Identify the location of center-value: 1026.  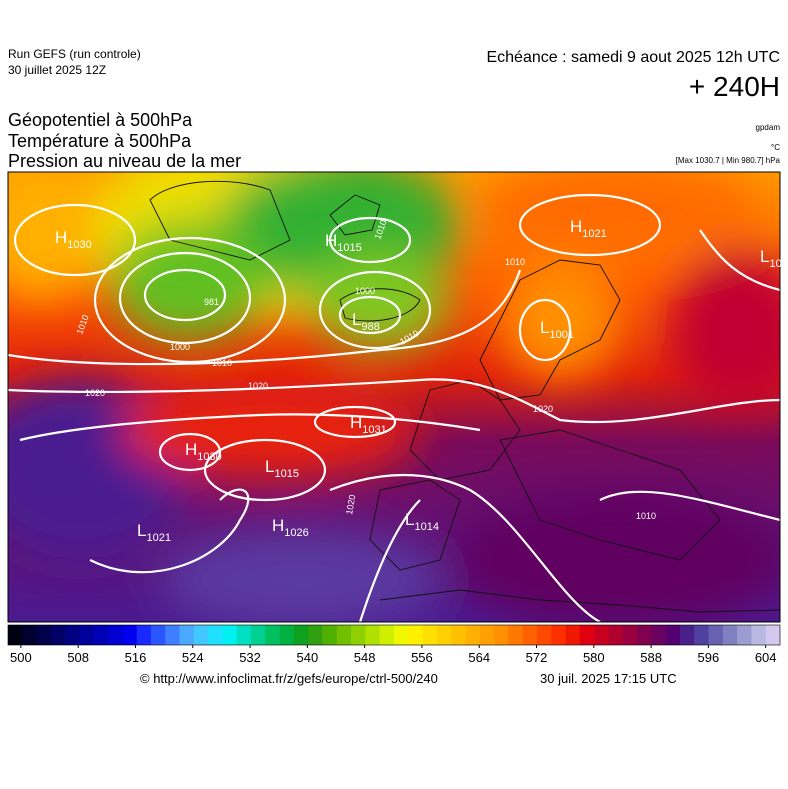
(296, 533).